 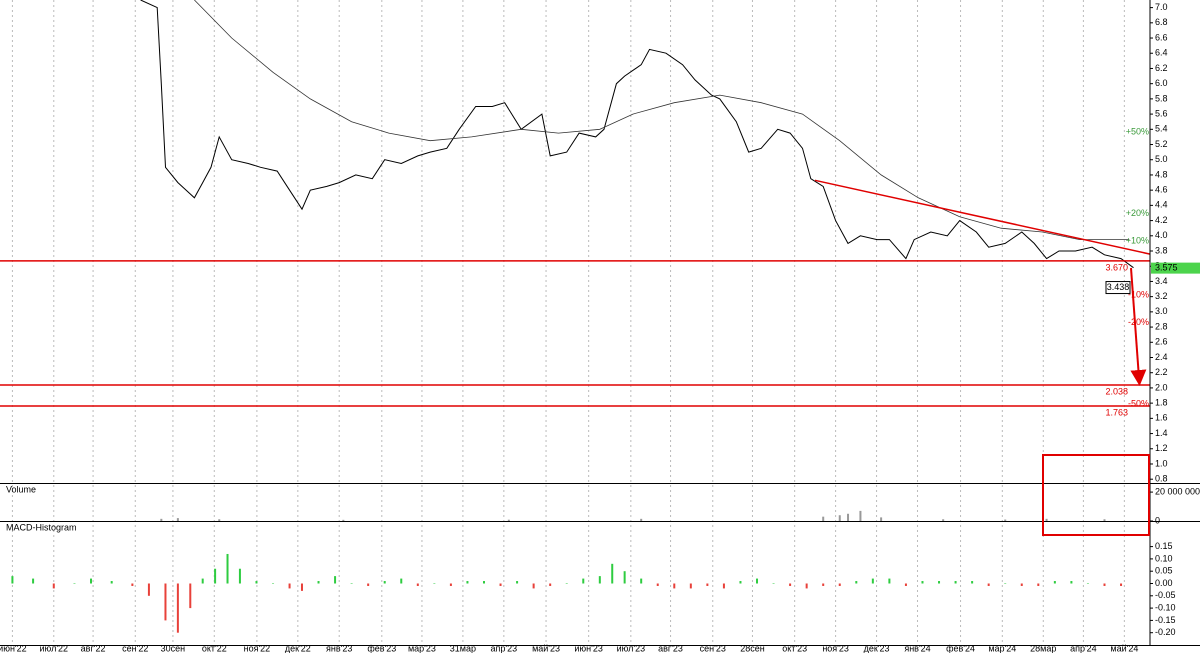 What do you see at coordinates (794, 648) in the screenshot?
I see `x-tick-label: окт'23` at bounding box center [794, 648].